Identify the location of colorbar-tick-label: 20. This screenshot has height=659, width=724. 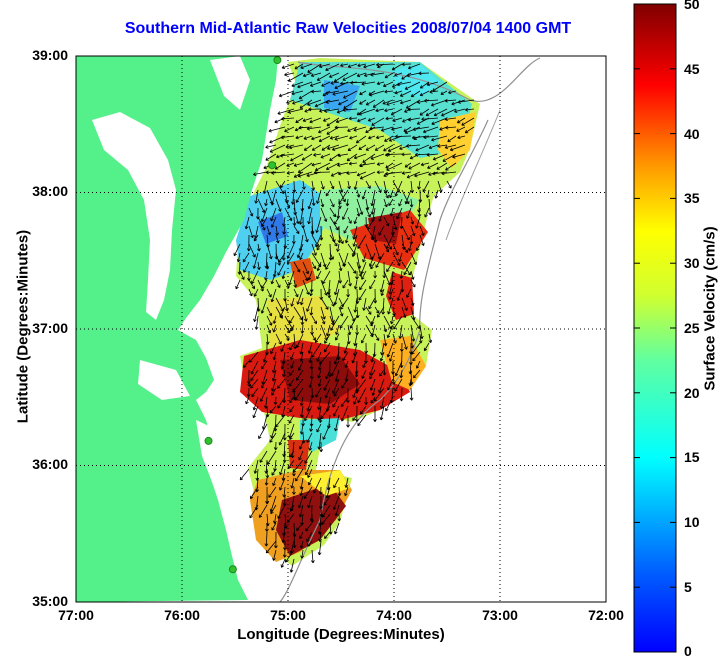
(692, 393).